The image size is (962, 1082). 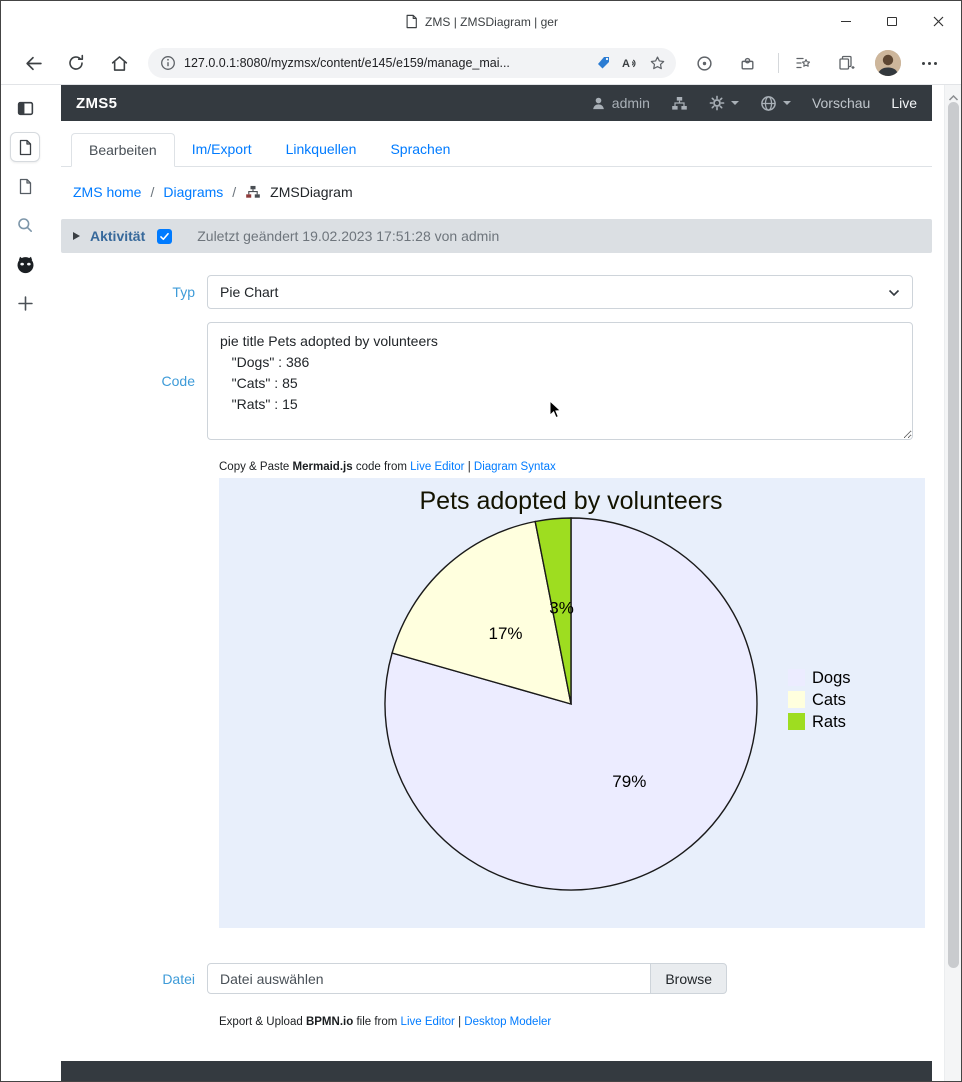 I want to click on file-input-text: Datei auswählen, so click(x=272, y=978).